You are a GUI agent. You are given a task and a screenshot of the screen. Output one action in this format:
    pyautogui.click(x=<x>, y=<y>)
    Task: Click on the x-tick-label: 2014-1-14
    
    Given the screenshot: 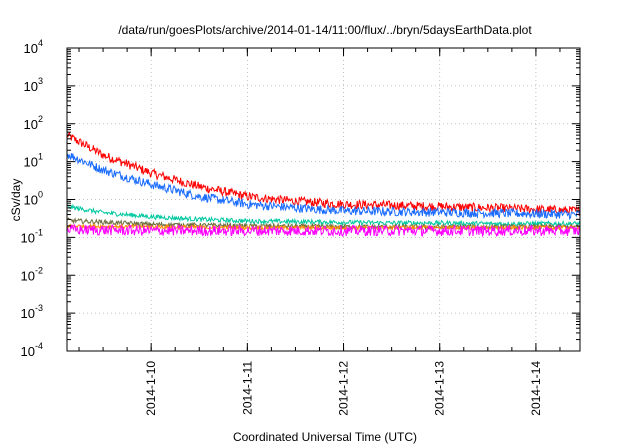 What is the action you would take?
    pyautogui.click(x=536, y=388)
    